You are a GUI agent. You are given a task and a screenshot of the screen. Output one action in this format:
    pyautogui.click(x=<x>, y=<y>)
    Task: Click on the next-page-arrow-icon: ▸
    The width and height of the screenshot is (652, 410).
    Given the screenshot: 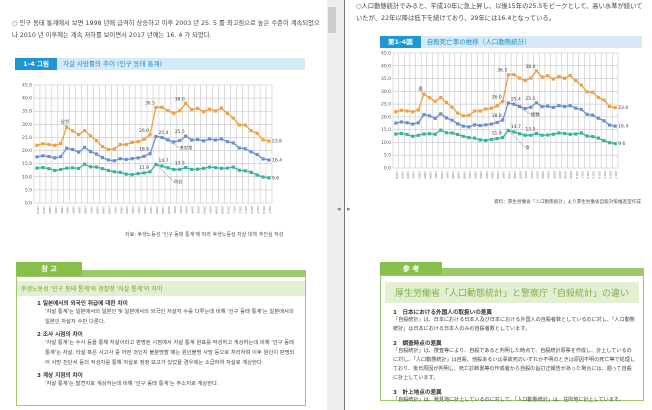 What is the action you would take?
    pyautogui.click(x=349, y=209)
    